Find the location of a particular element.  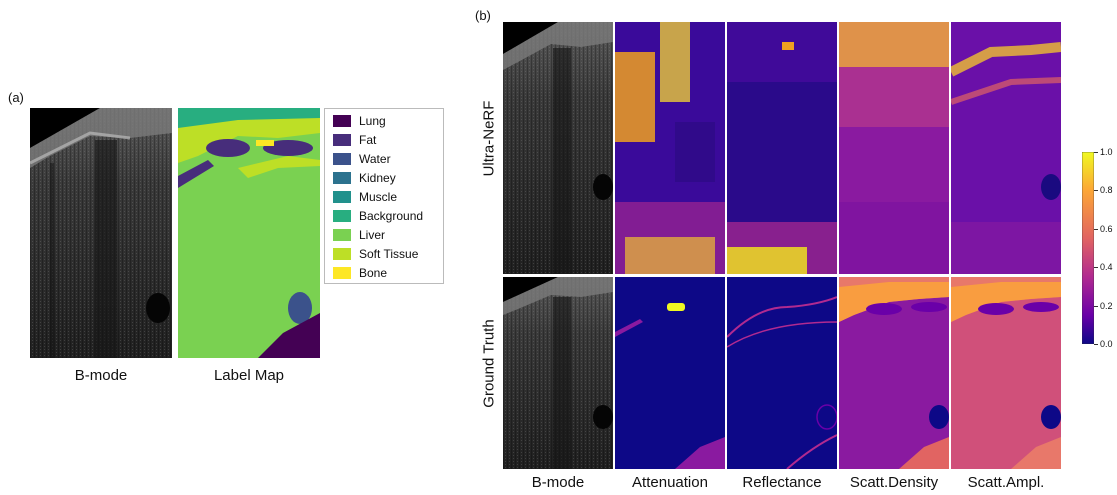

ultra-nerf-scatt-density-image is located at coordinates (894, 148).